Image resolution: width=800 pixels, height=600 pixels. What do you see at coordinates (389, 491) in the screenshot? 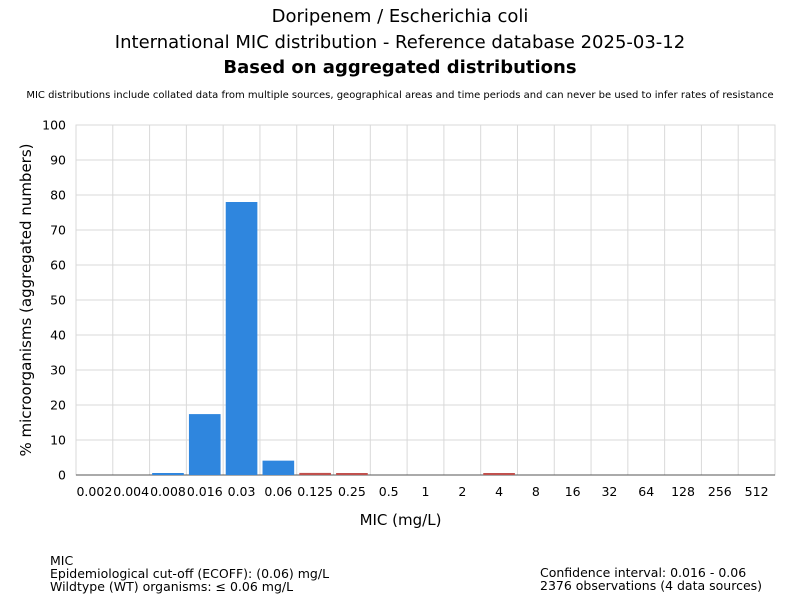
I see `x-tick-label: 0.5` at bounding box center [389, 491].